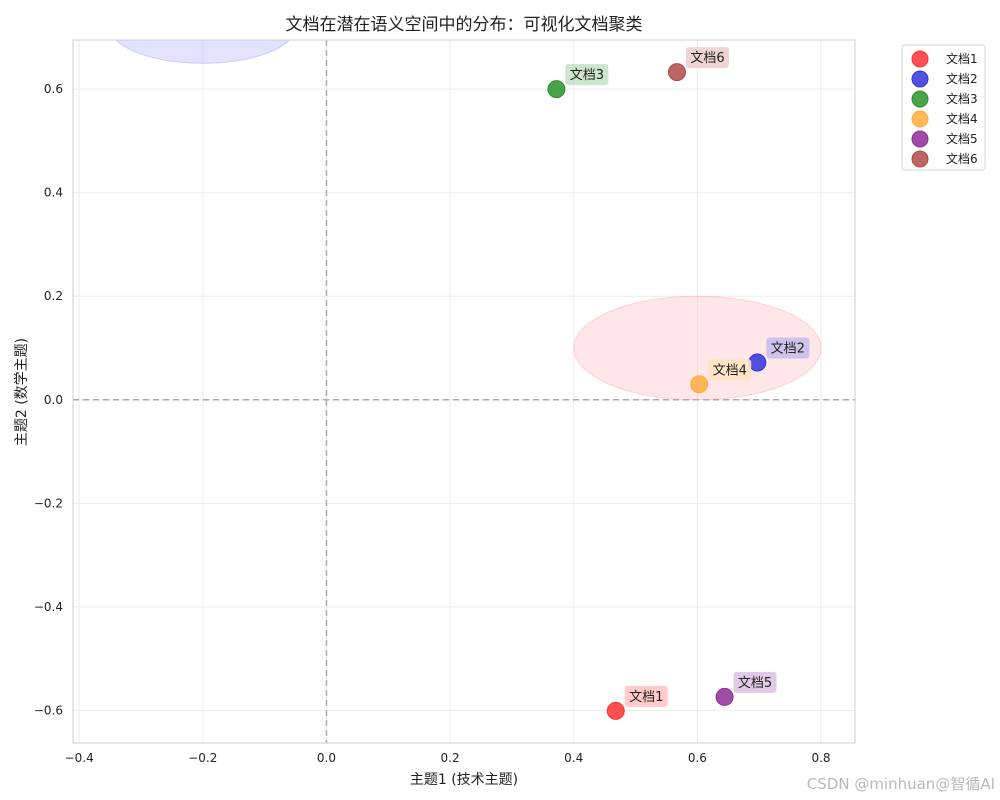 The image size is (1000, 800). What do you see at coordinates (573, 758) in the screenshot?
I see `x-tick-label: 0.4` at bounding box center [573, 758].